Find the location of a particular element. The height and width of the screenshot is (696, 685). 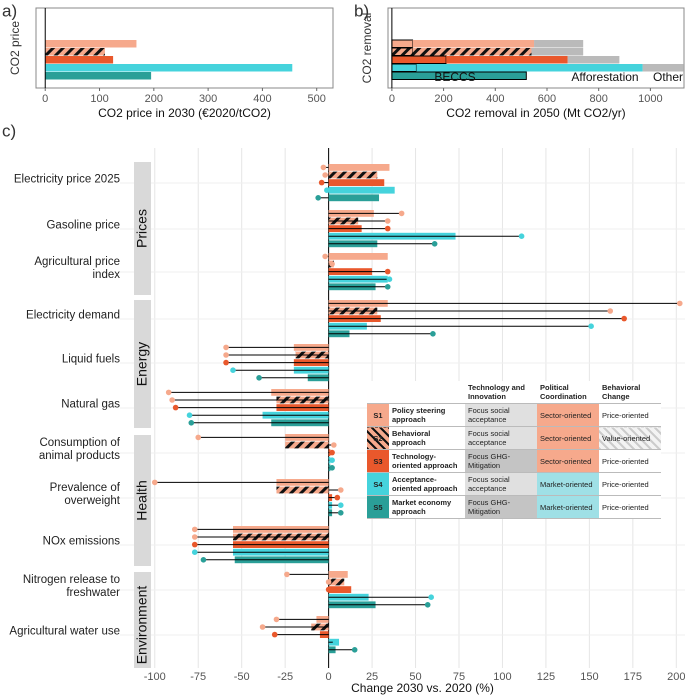

category-label: Electricity demand is located at coordinates (73, 315).